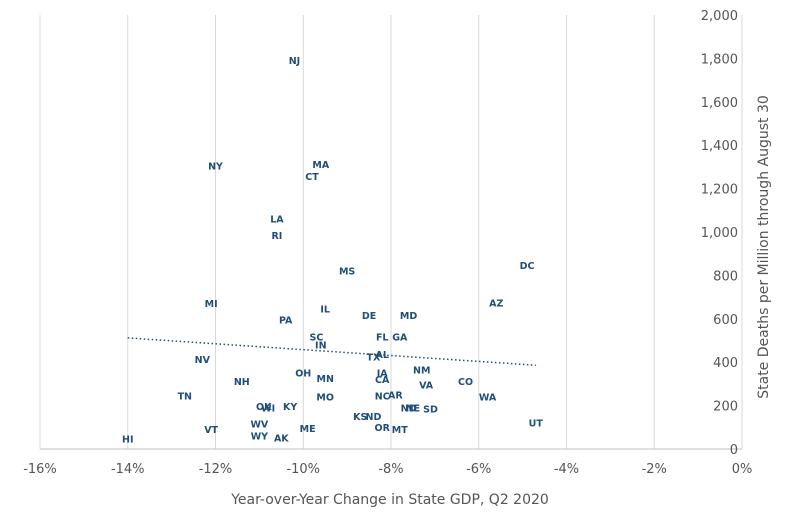 The width and height of the screenshot is (800, 521). What do you see at coordinates (465, 382) in the screenshot?
I see `data-point-label: CO` at bounding box center [465, 382].